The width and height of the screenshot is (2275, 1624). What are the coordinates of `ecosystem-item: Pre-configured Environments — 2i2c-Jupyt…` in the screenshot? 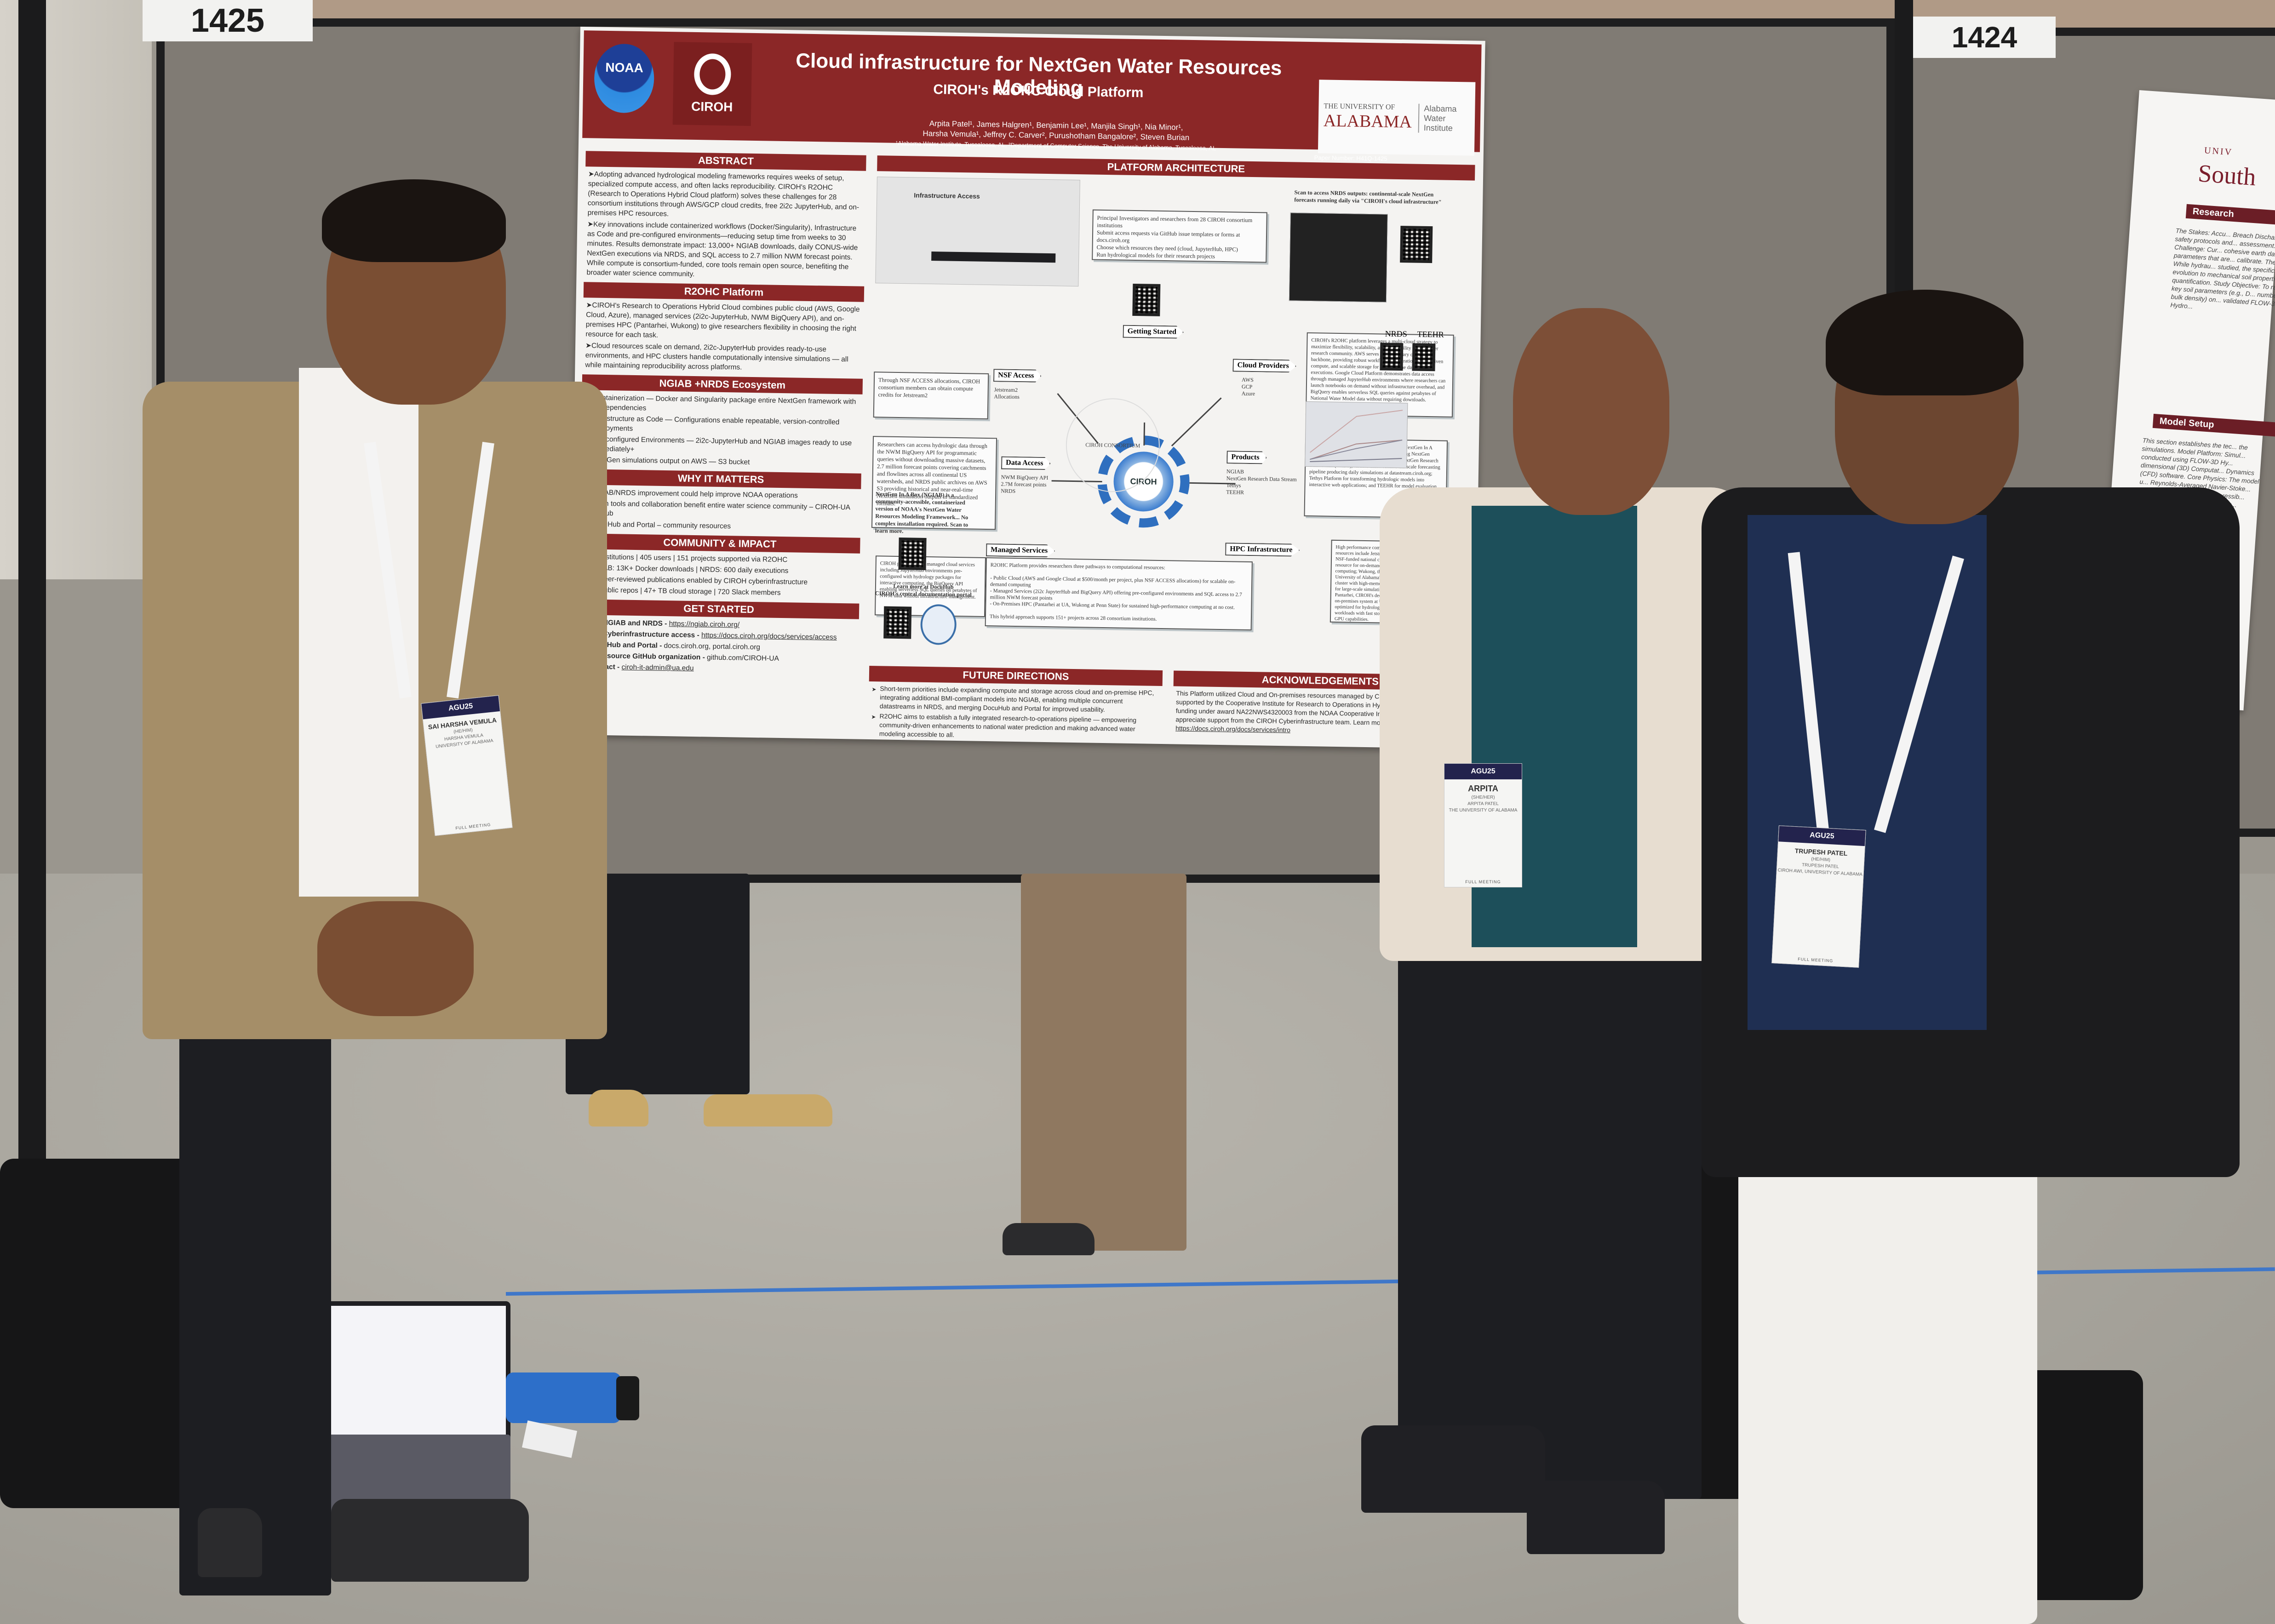 It's located at (721, 446).